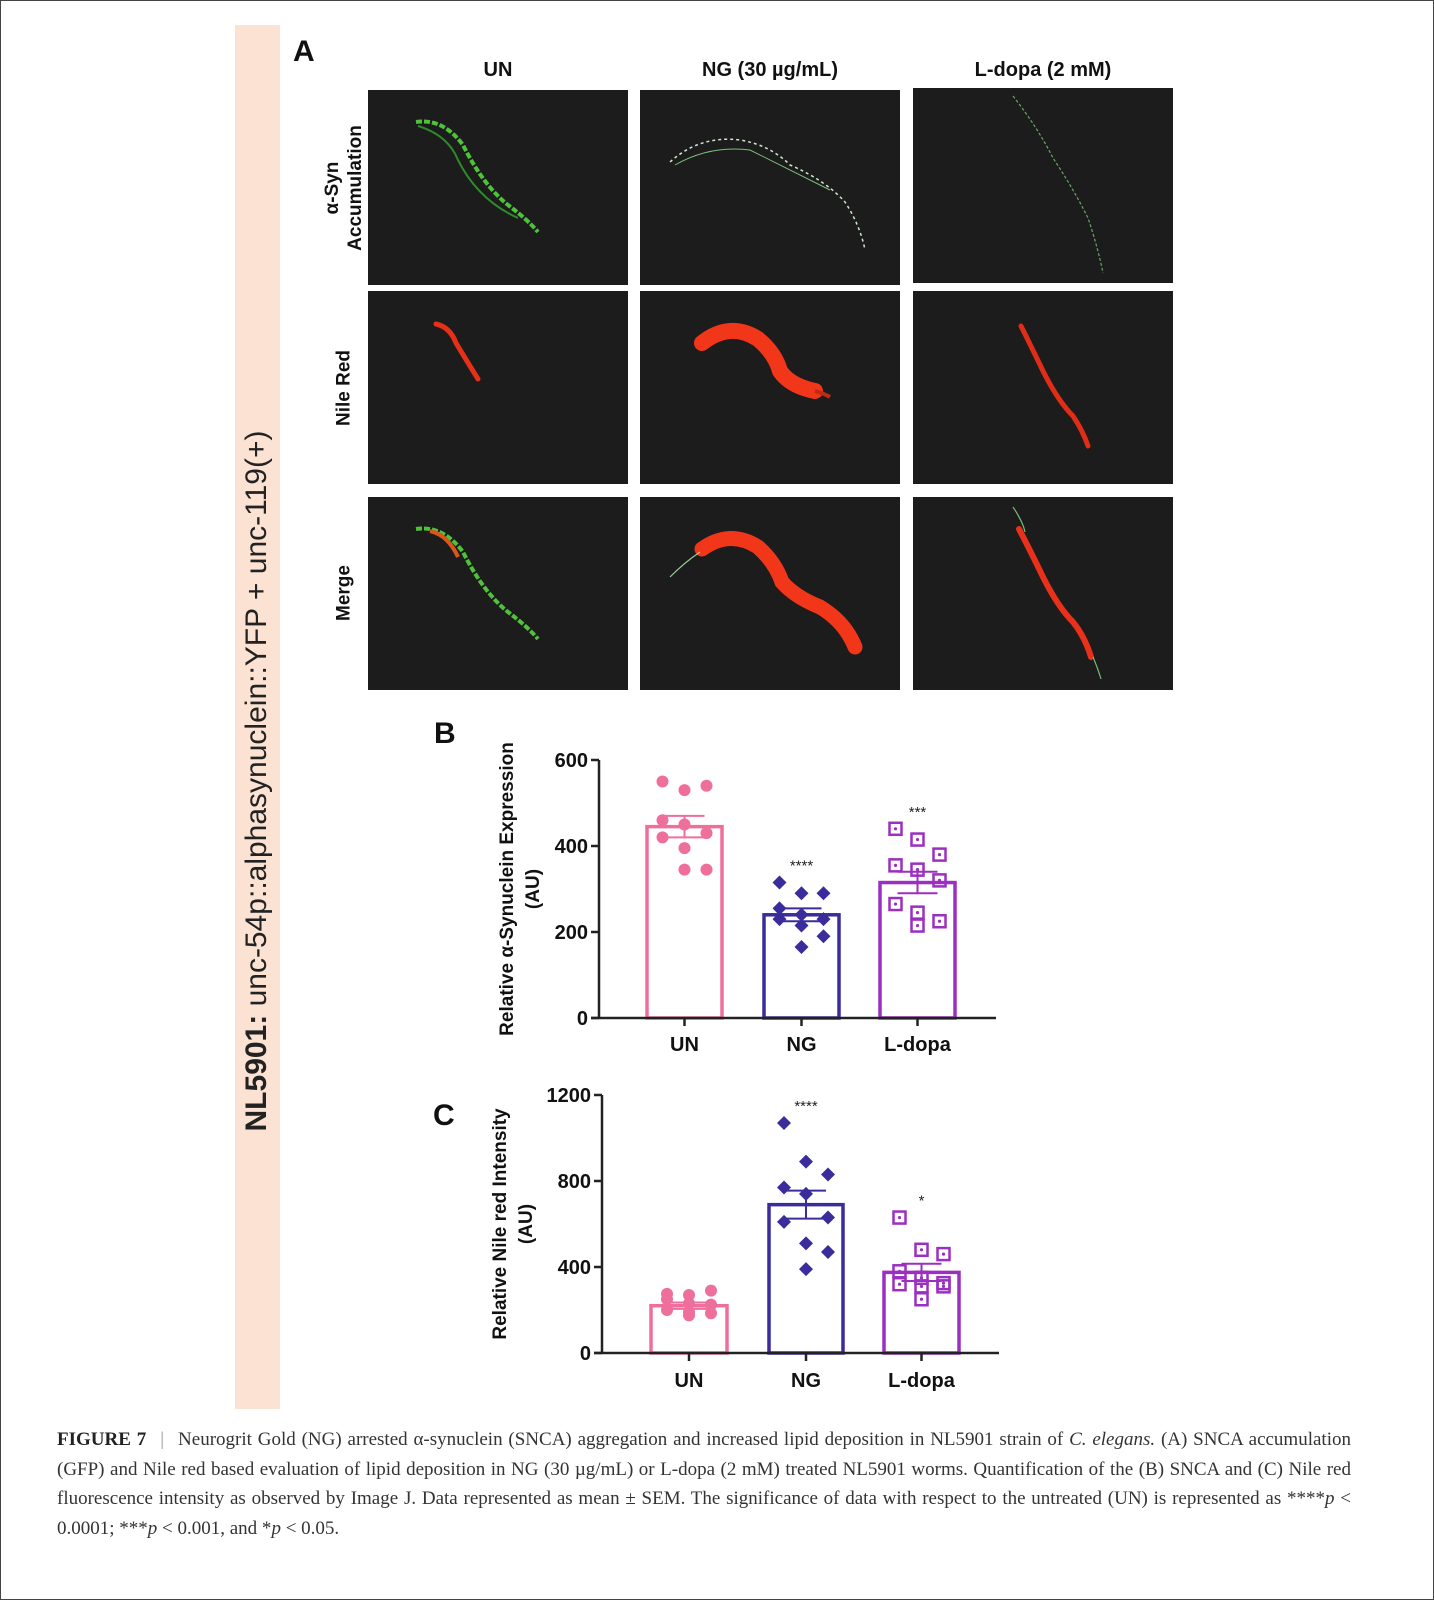 The image size is (1434, 1600). What do you see at coordinates (574, 1182) in the screenshot?
I see `y-tick-label: 800` at bounding box center [574, 1182].